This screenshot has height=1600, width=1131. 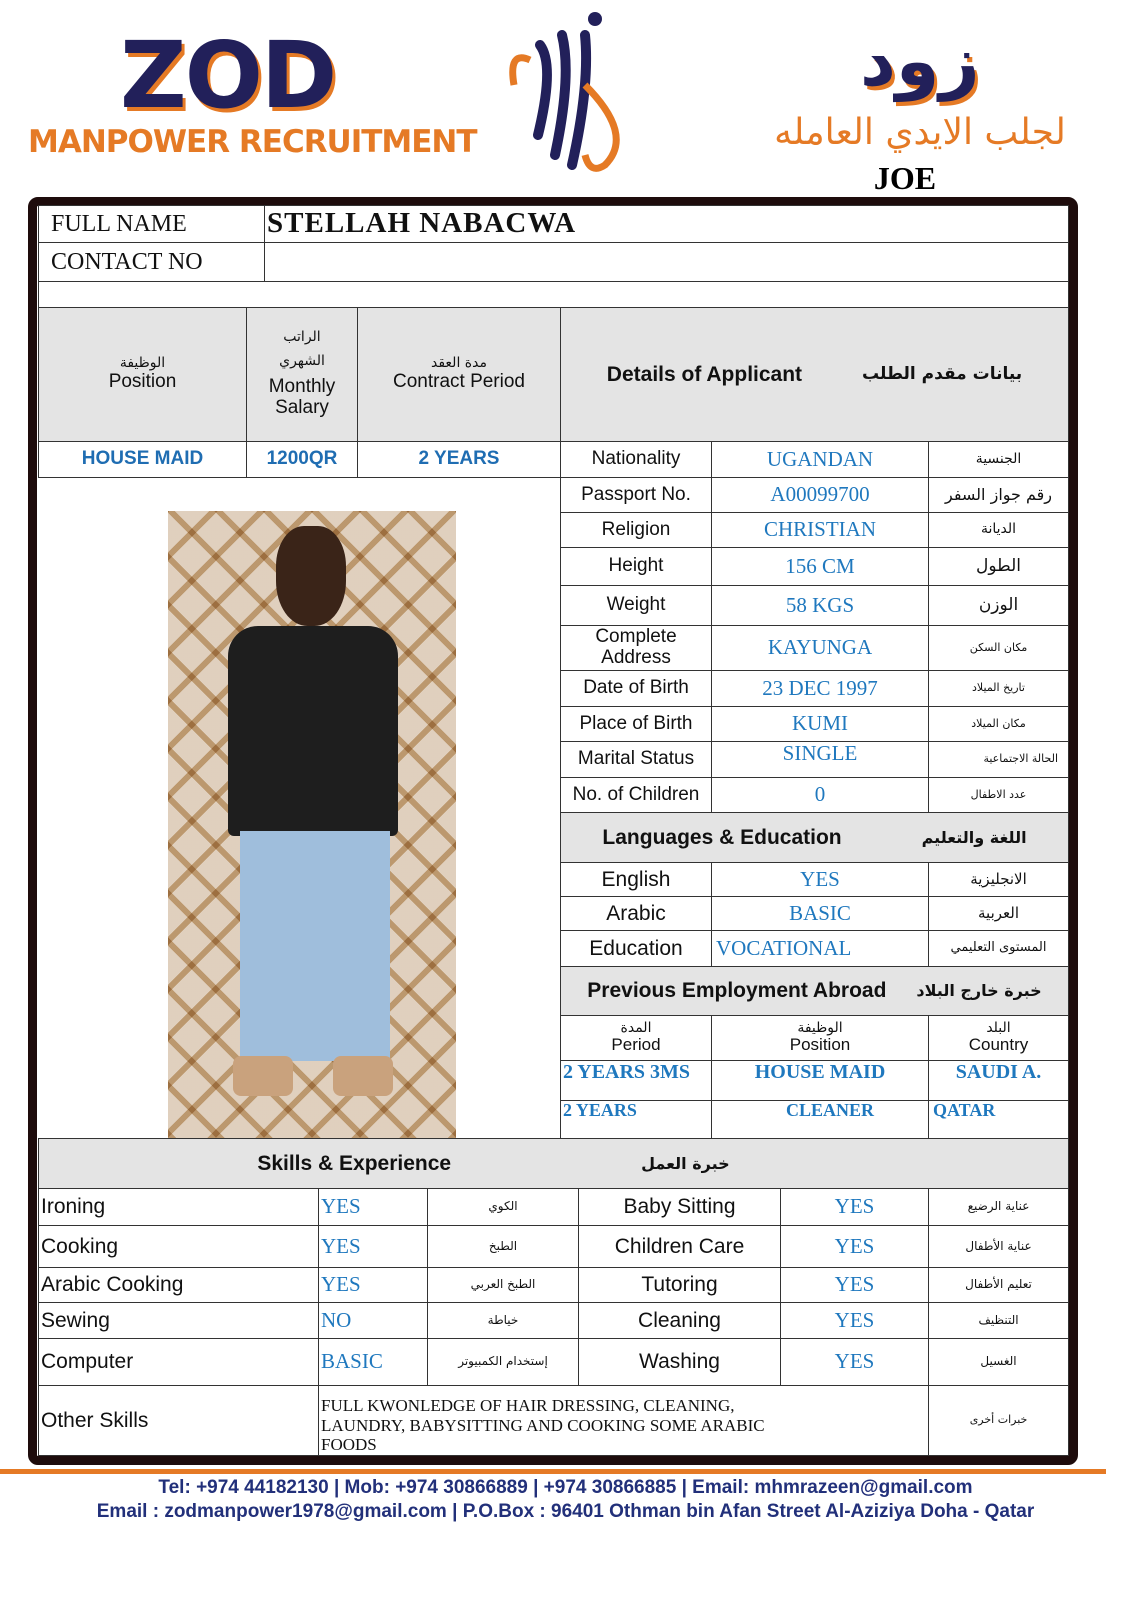 I want to click on skill-label-ar: عناية الأطفال, so click(x=998, y=1246).